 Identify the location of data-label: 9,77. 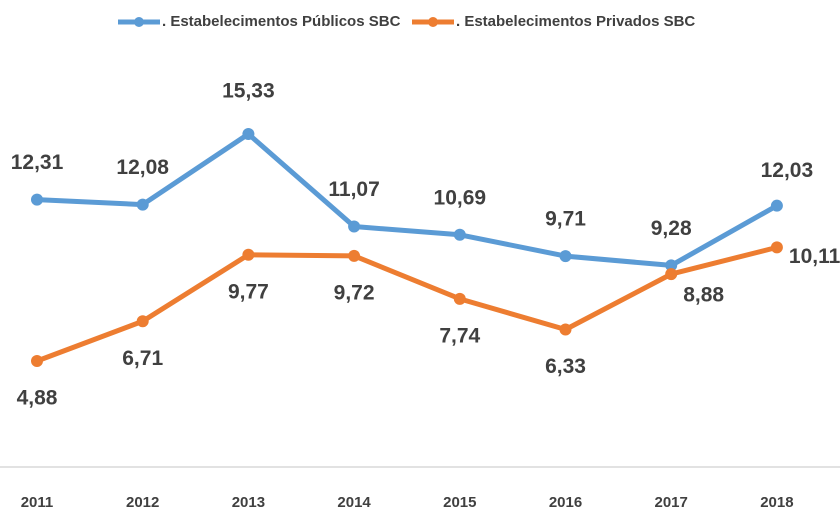
(248, 291).